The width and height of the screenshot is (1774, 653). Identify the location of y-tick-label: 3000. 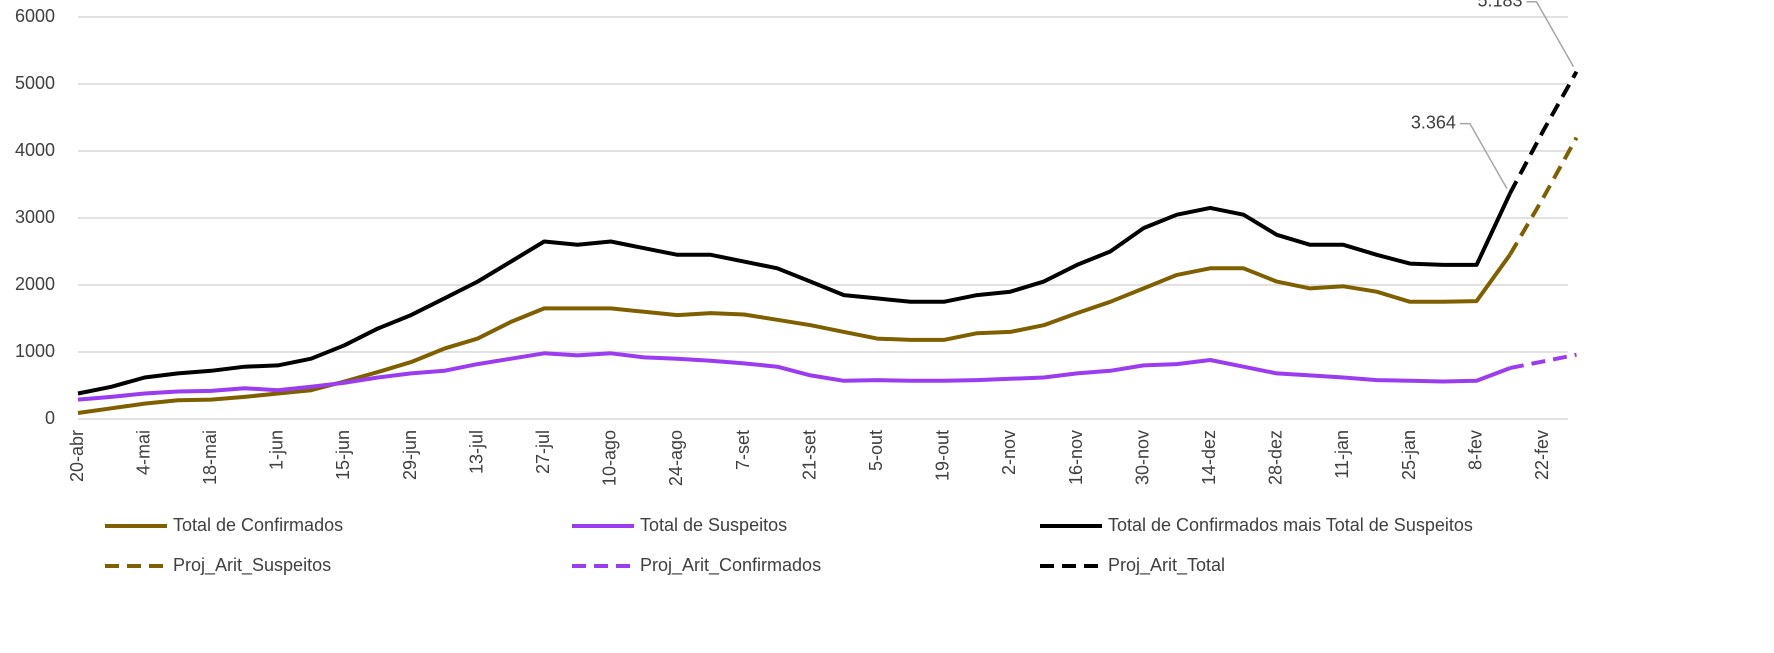
(35, 217).